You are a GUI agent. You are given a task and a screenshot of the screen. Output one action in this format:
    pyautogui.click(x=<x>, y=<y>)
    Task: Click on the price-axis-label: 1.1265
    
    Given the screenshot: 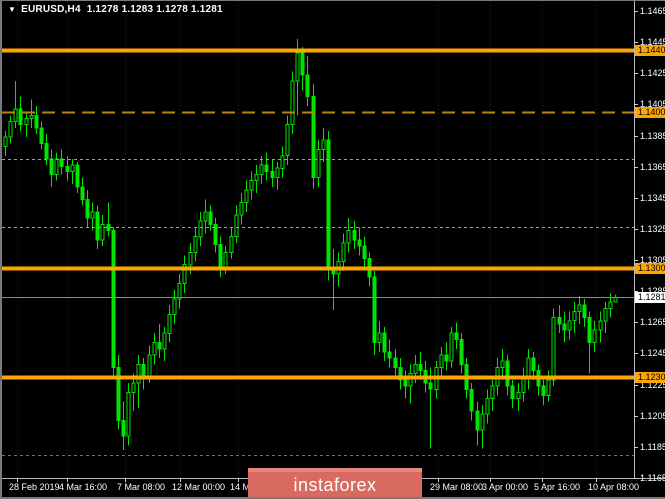 What is the action you would take?
    pyautogui.click(x=652, y=322)
    